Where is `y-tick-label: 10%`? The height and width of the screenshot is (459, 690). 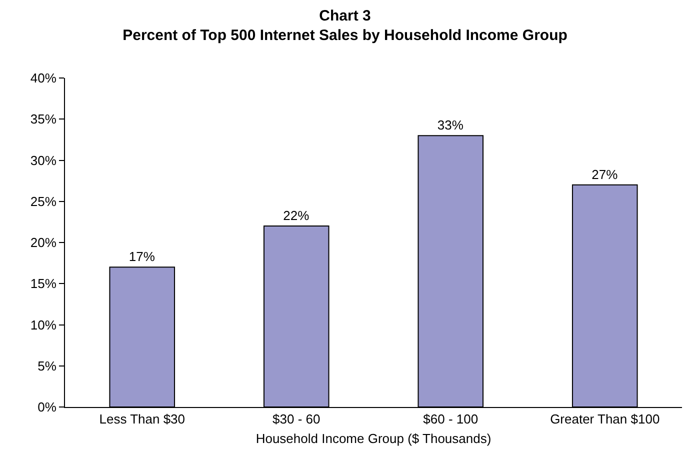 y-tick-label: 10% is located at coordinates (43, 324).